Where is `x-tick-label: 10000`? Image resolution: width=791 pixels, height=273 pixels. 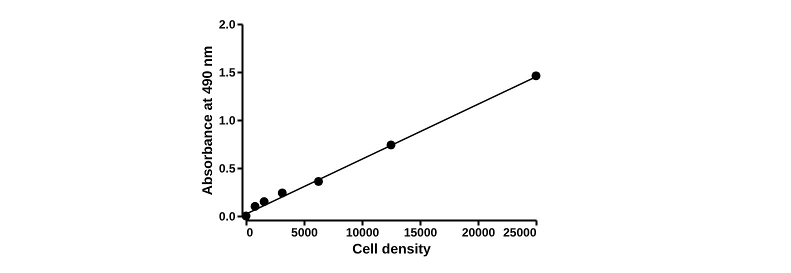
x-tick-label: 10000 is located at coordinates (363, 233).